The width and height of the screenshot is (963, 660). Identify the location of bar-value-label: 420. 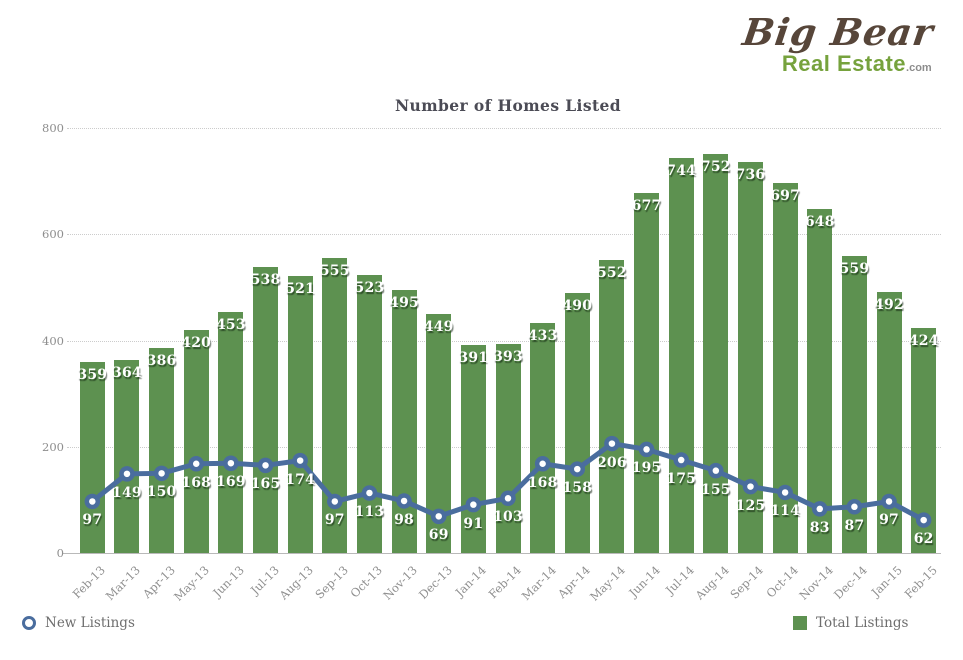
(196, 342).